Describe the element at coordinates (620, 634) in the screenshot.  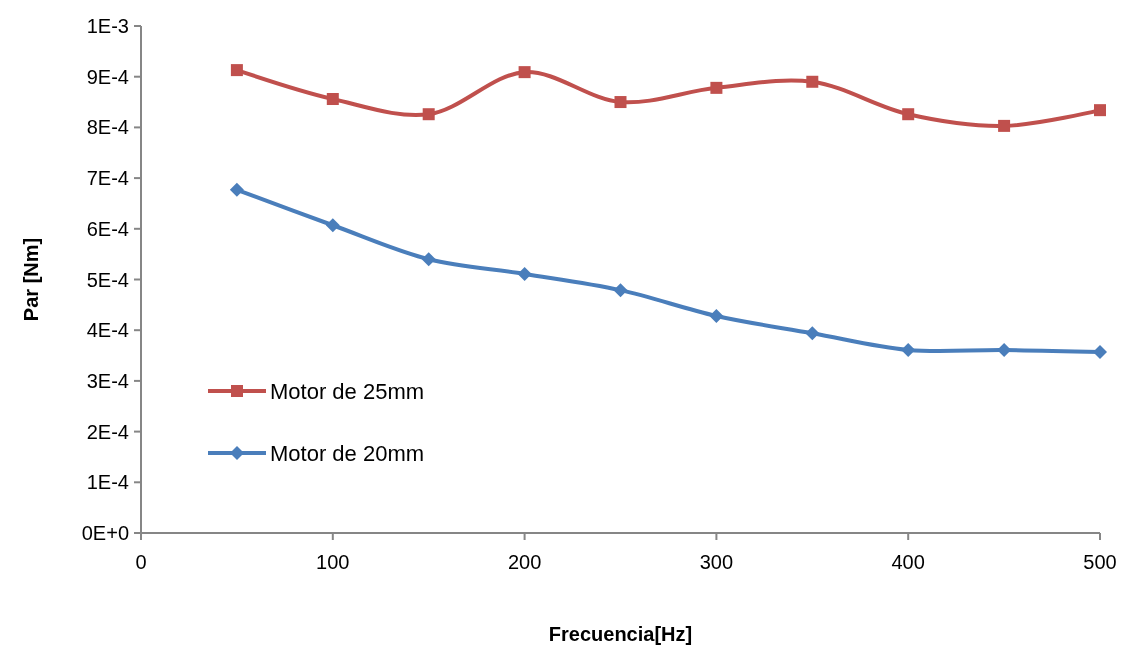
I see `x-axis-title: Frecuencia[Hz]` at that location.